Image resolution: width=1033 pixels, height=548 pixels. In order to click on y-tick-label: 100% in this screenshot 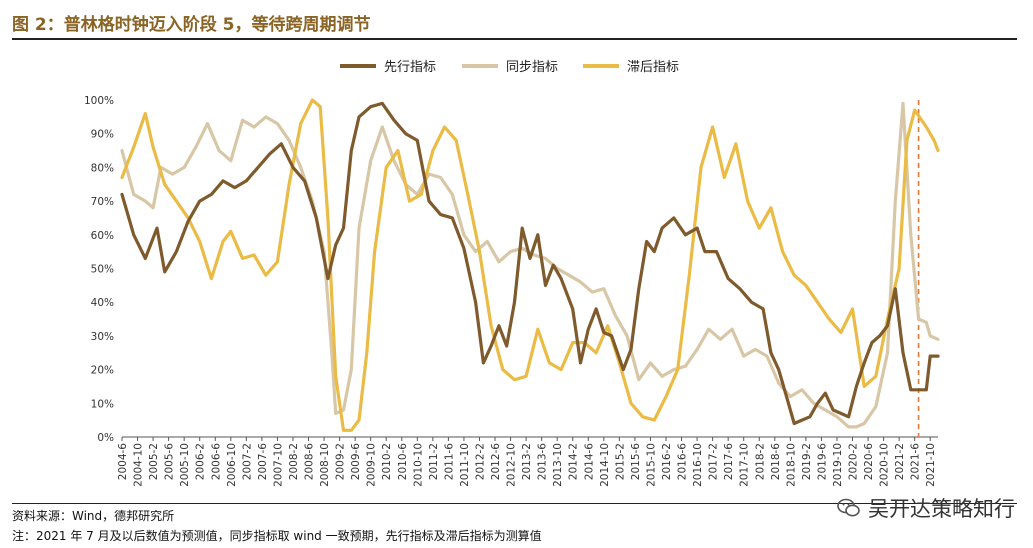, I will do `click(99, 101)`.